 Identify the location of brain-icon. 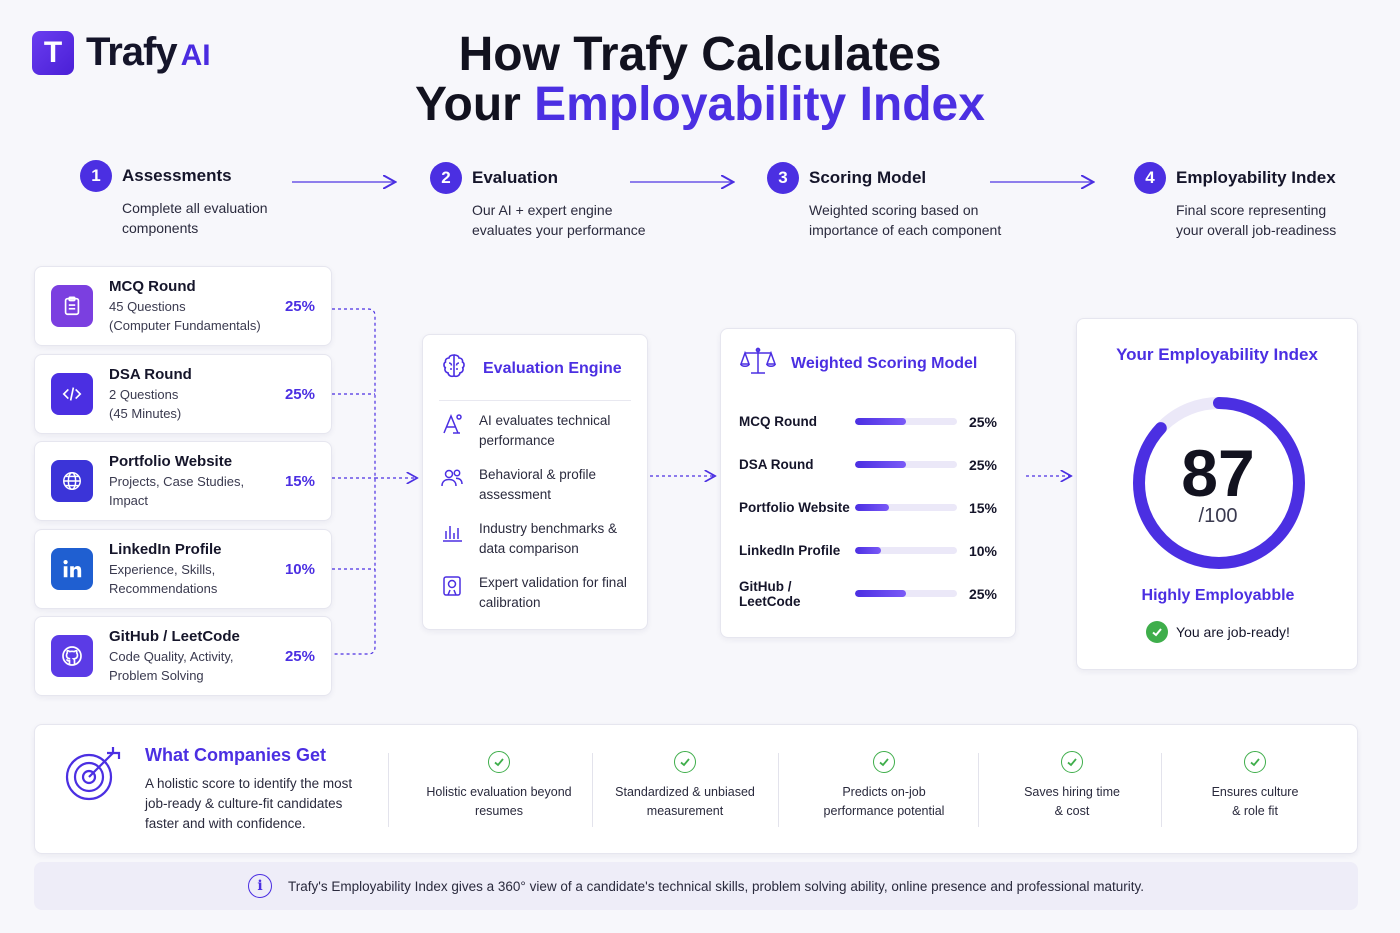
(454, 368).